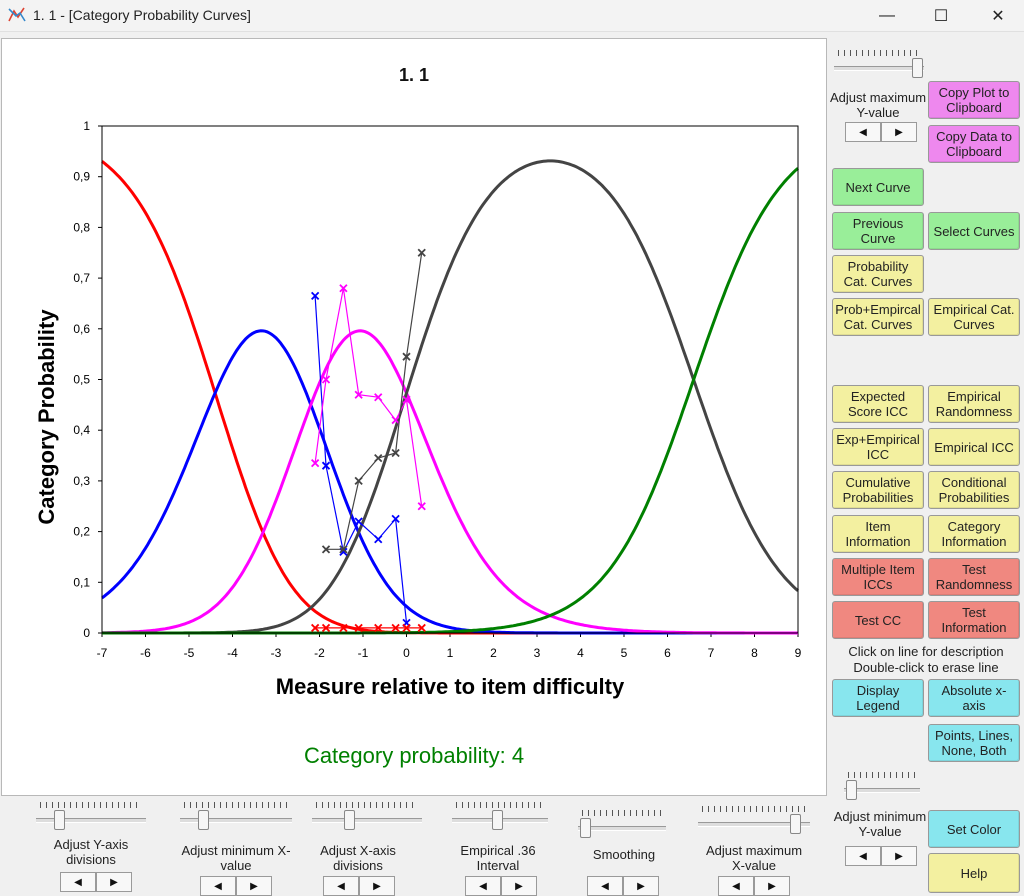 This screenshot has height=896, width=1024. What do you see at coordinates (878, 187) in the screenshot?
I see `next-curve-button: Next Curve` at bounding box center [878, 187].